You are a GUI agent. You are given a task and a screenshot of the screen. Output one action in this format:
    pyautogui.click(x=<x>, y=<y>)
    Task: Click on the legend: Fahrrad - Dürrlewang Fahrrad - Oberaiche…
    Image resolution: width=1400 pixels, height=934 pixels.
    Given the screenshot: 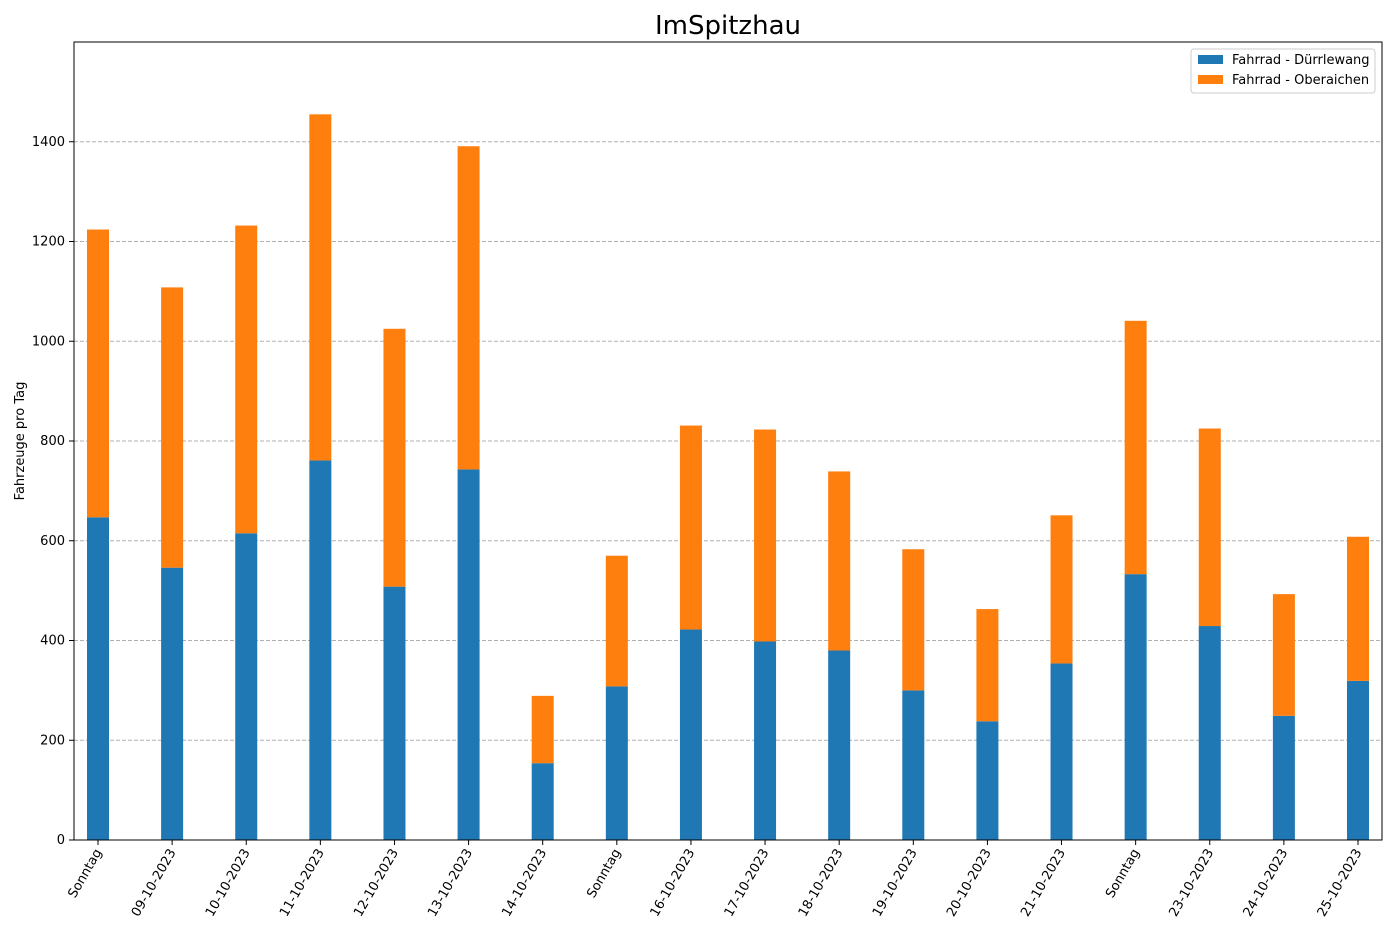 What is the action you would take?
    pyautogui.click(x=1283, y=71)
    